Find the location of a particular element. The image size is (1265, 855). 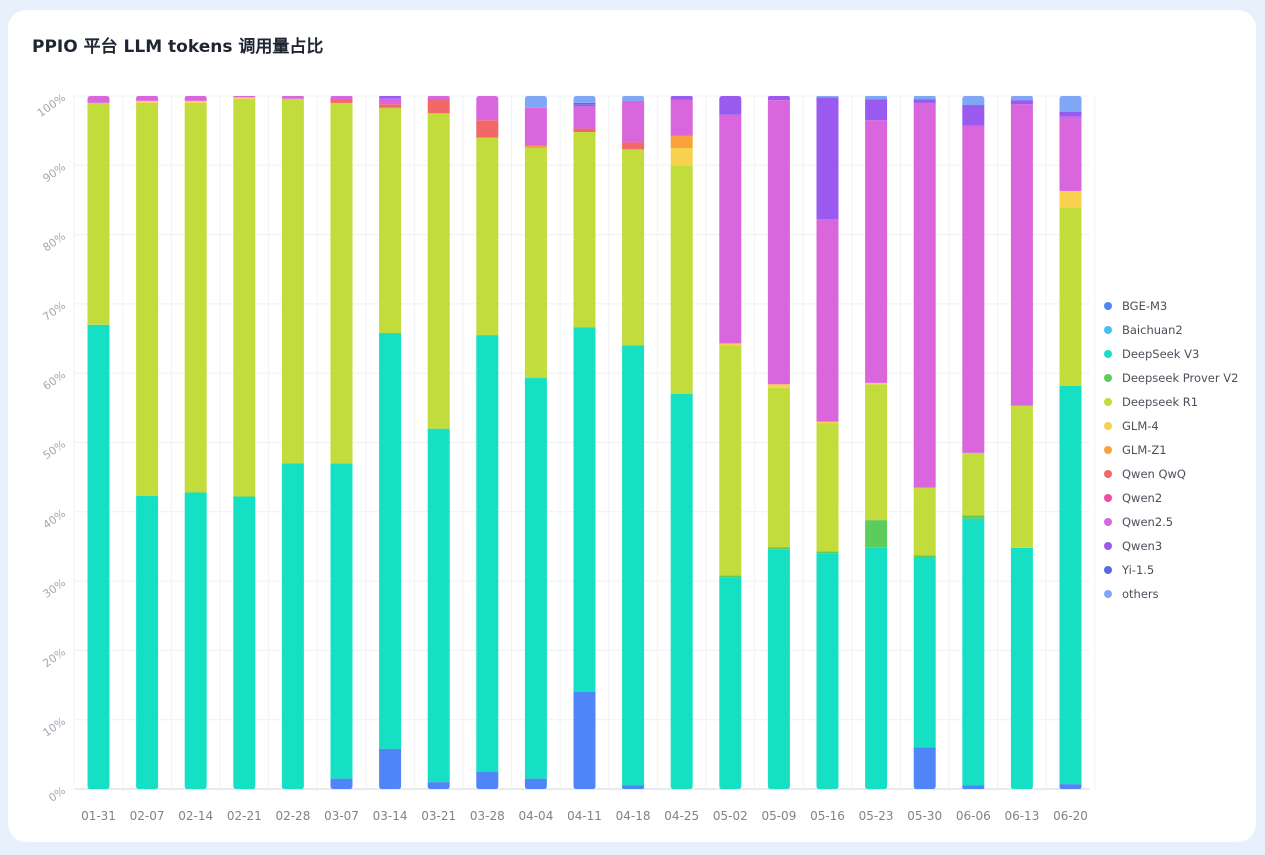

legend-label: Yi-1.5 is located at coordinates (1138, 570).